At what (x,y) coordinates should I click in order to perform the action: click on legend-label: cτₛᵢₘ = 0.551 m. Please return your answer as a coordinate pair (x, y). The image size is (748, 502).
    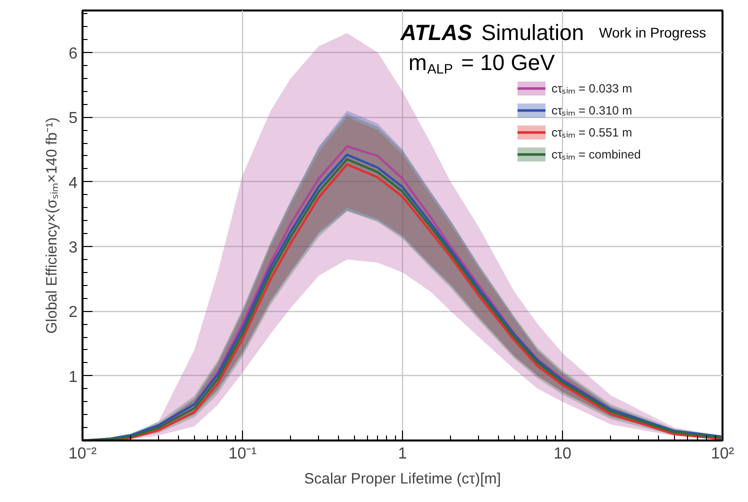
    Looking at the image, I should click on (592, 133).